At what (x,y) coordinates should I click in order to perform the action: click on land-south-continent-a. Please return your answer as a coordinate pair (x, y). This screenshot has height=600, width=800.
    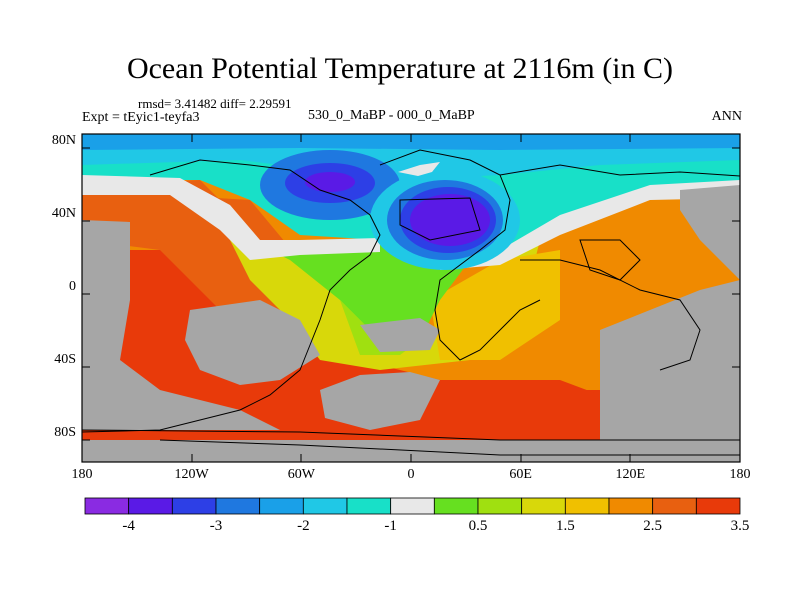
    Looking at the image, I should click on (252, 342).